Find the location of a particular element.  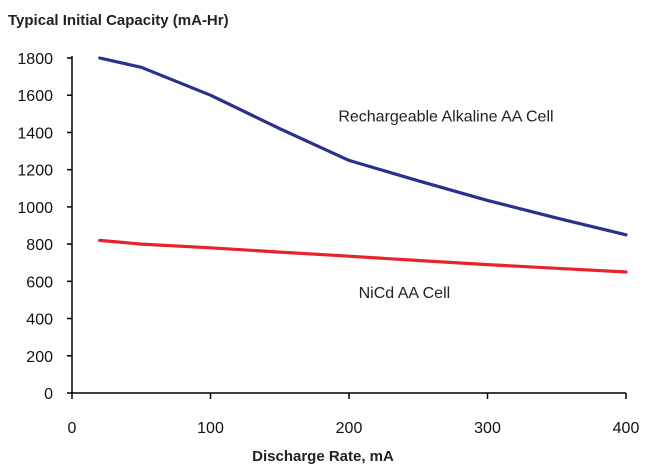

x-tick-label: 200 is located at coordinates (349, 428).